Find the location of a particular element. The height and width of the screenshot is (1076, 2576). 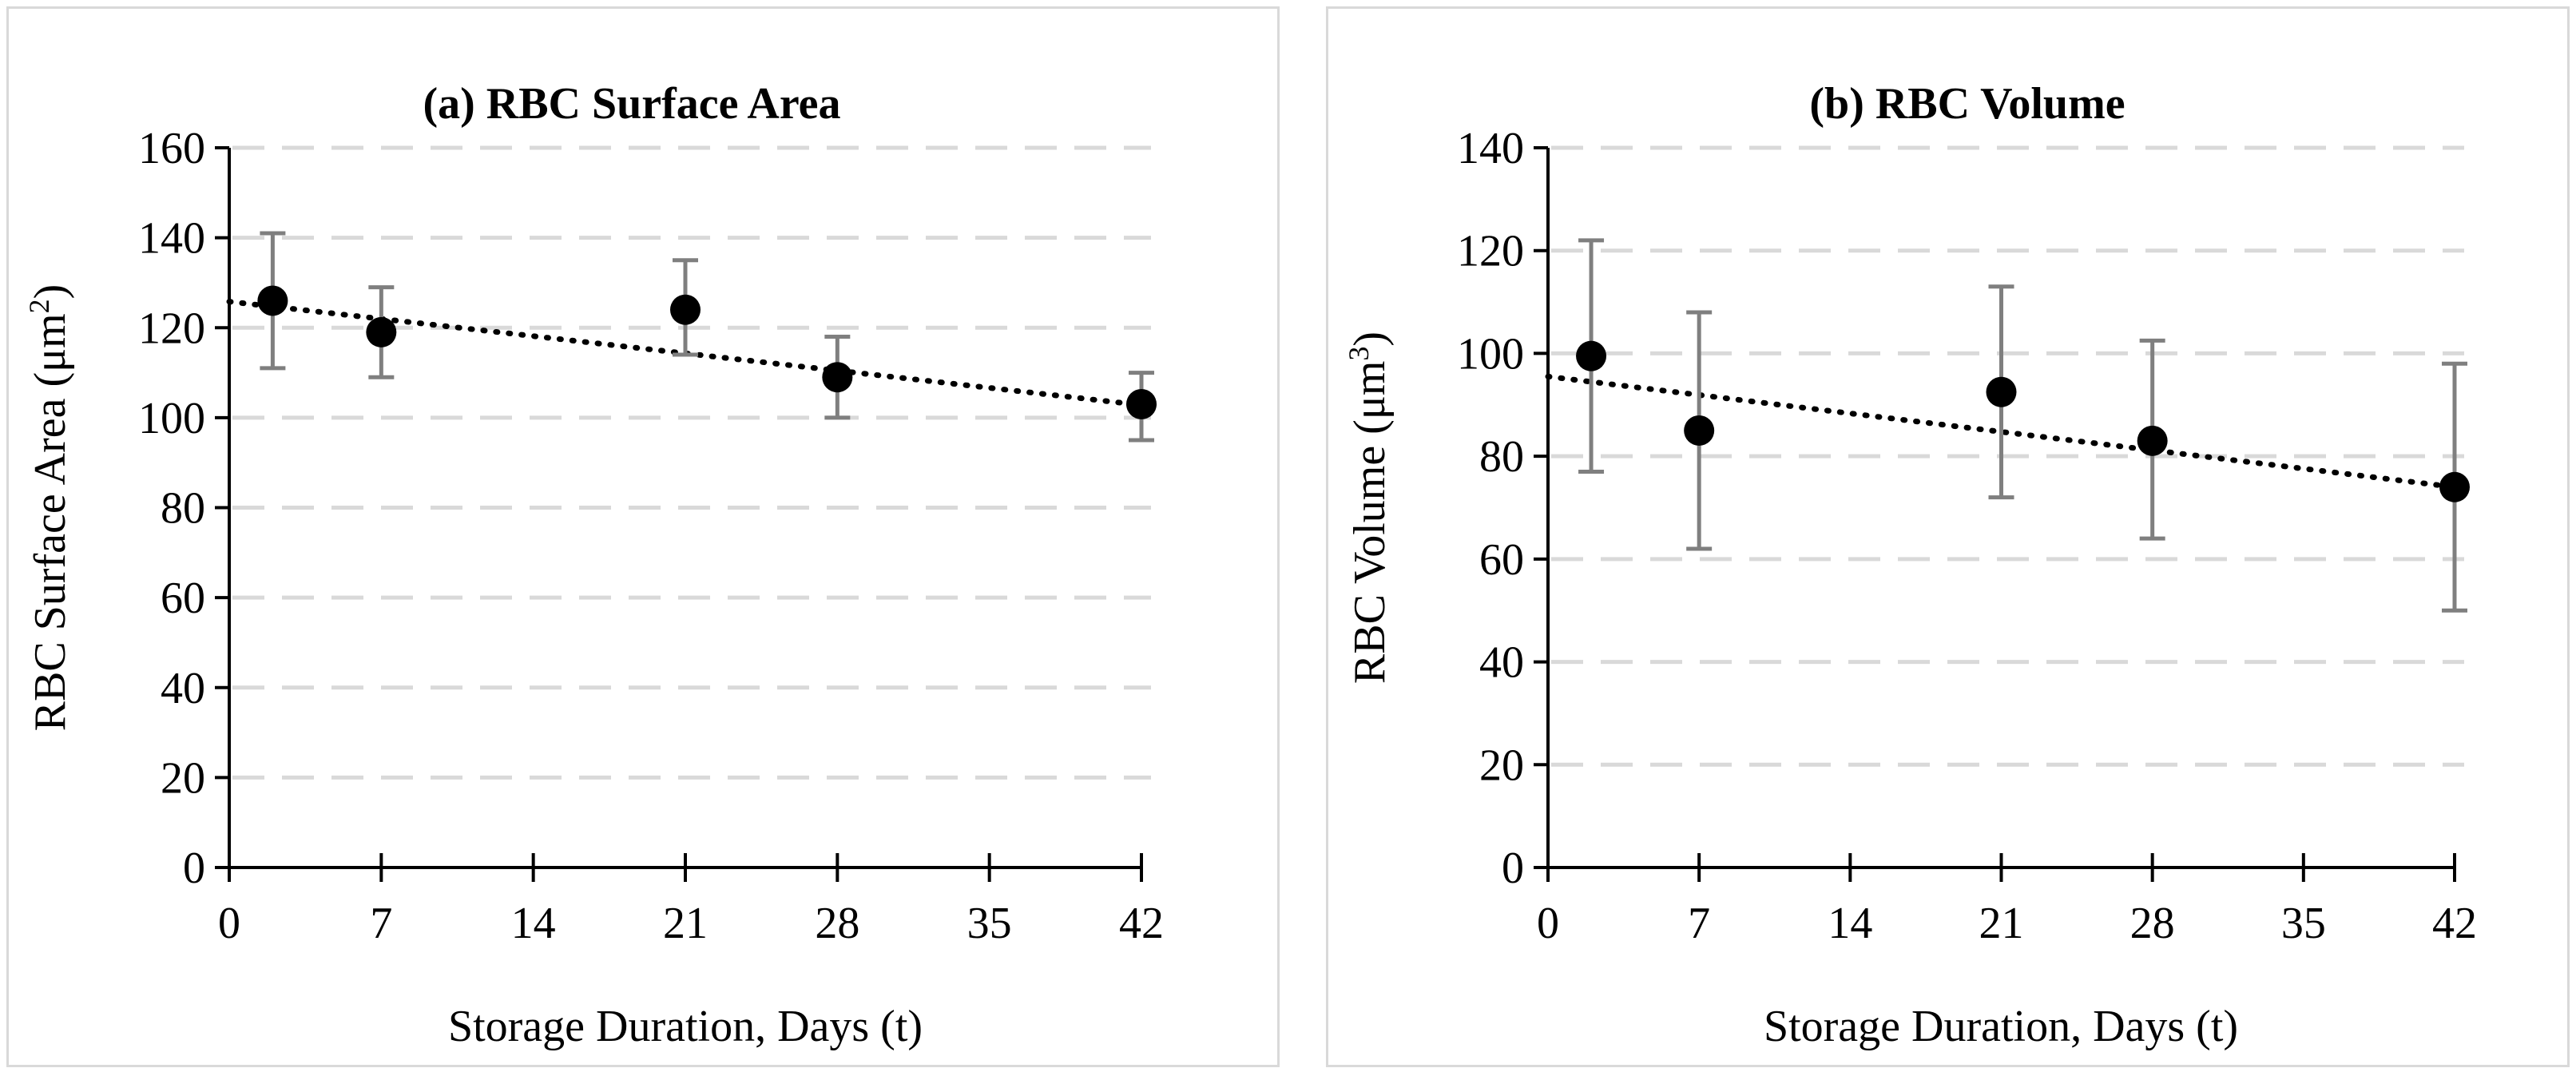

chart-title: (b) RBC Volume is located at coordinates (1967, 104).